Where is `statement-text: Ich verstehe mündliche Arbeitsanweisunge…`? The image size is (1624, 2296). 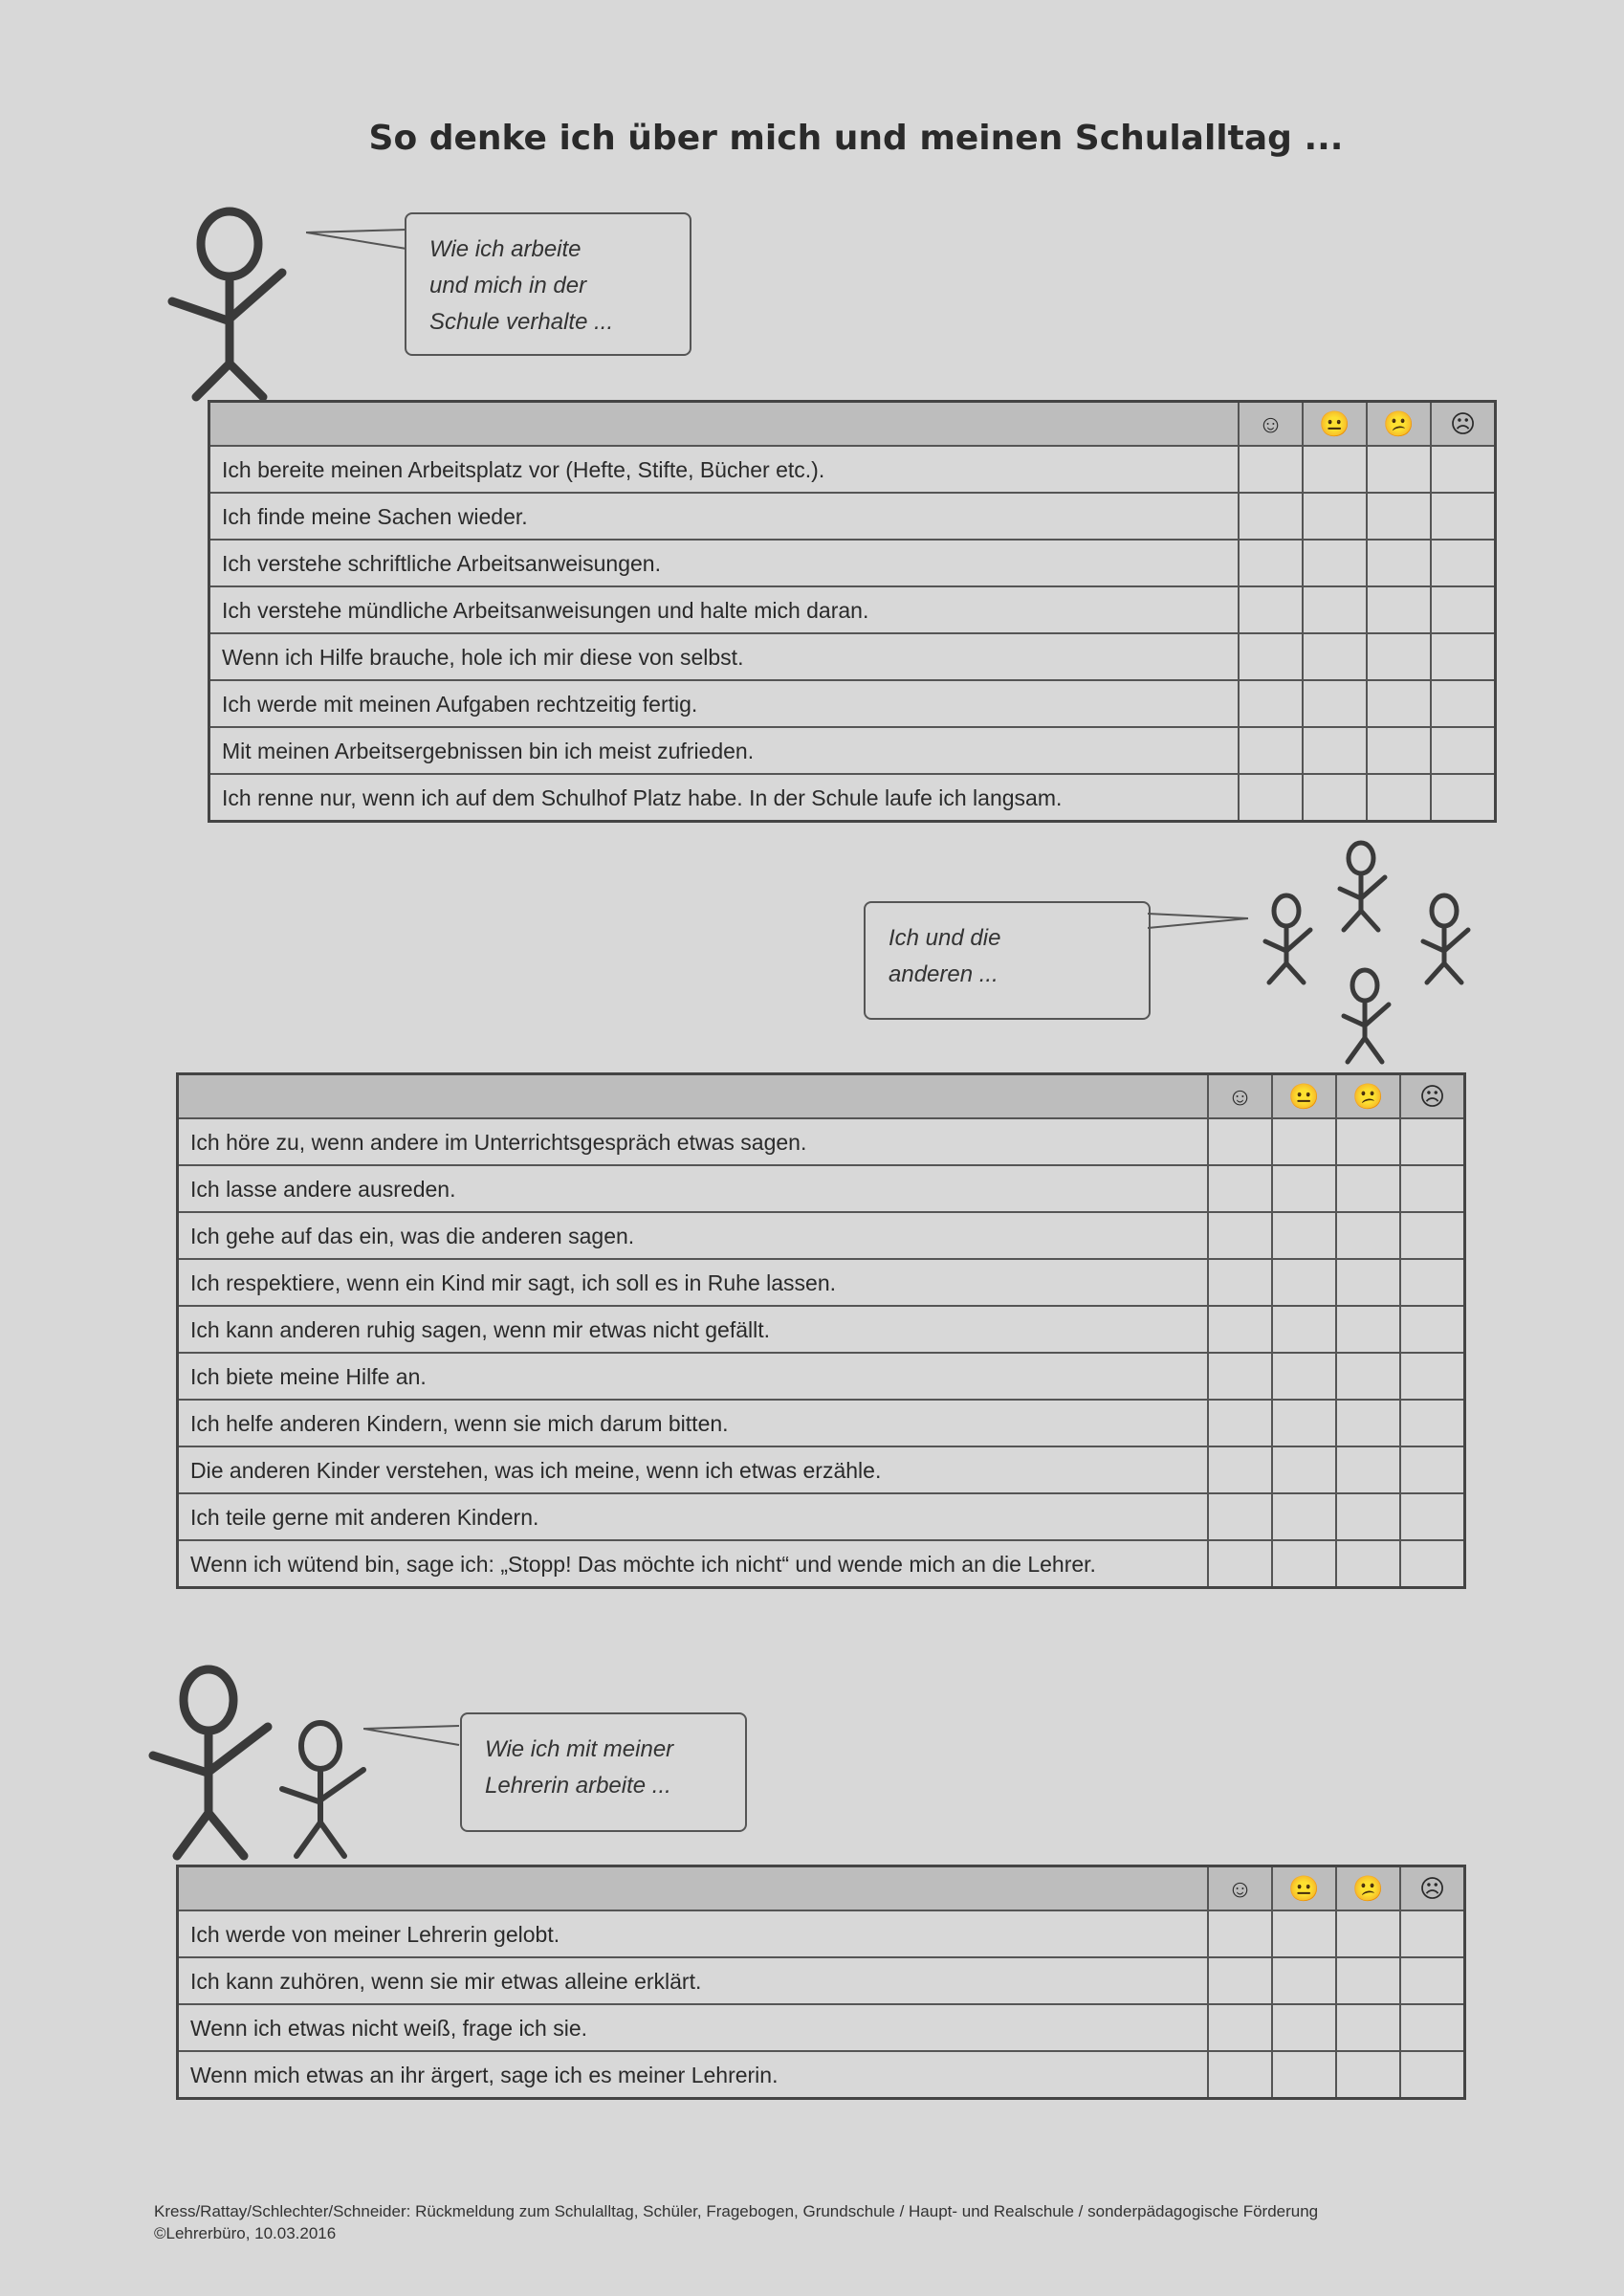
statement-text: Ich verstehe mündliche Arbeitsanweisunge… is located at coordinates (724, 610).